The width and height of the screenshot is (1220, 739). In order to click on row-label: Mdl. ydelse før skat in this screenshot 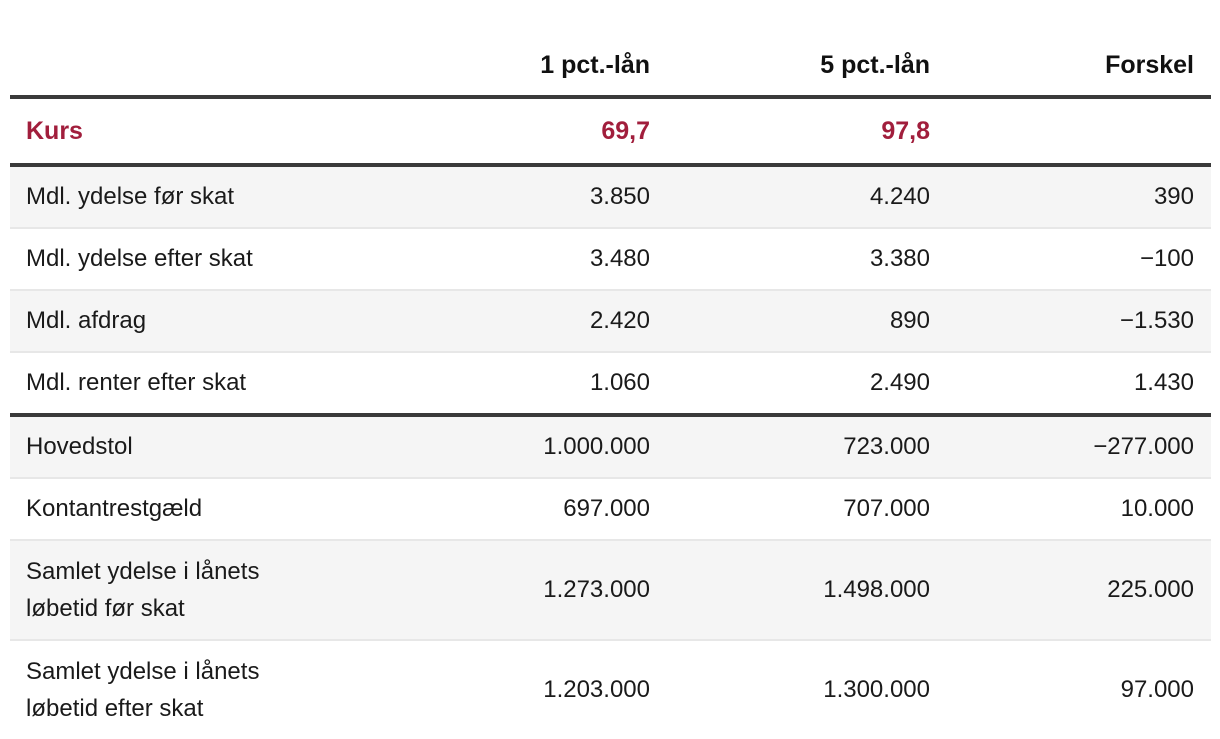, I will do `click(215, 197)`.